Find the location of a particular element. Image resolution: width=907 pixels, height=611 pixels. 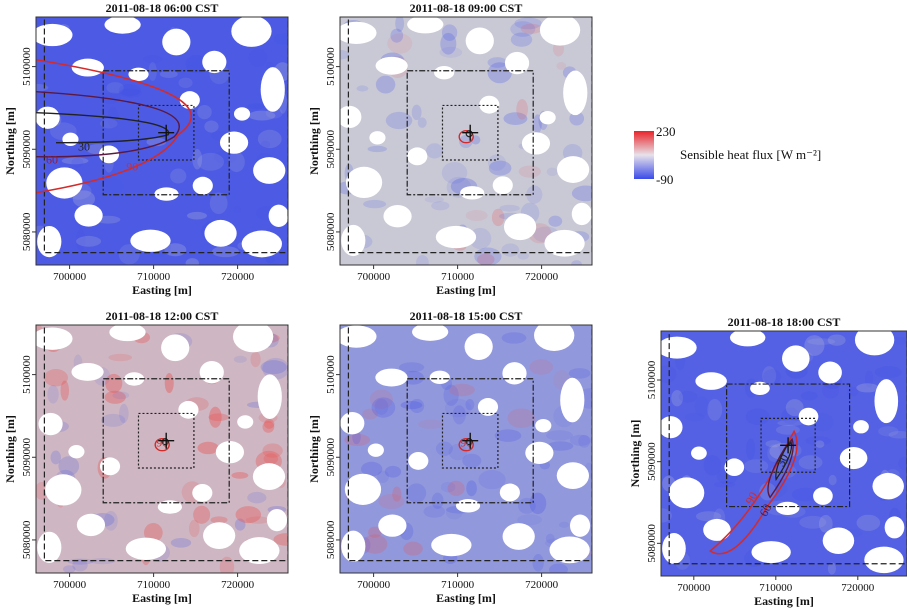

heatmap-field: 90 is located at coordinates (162, 449).